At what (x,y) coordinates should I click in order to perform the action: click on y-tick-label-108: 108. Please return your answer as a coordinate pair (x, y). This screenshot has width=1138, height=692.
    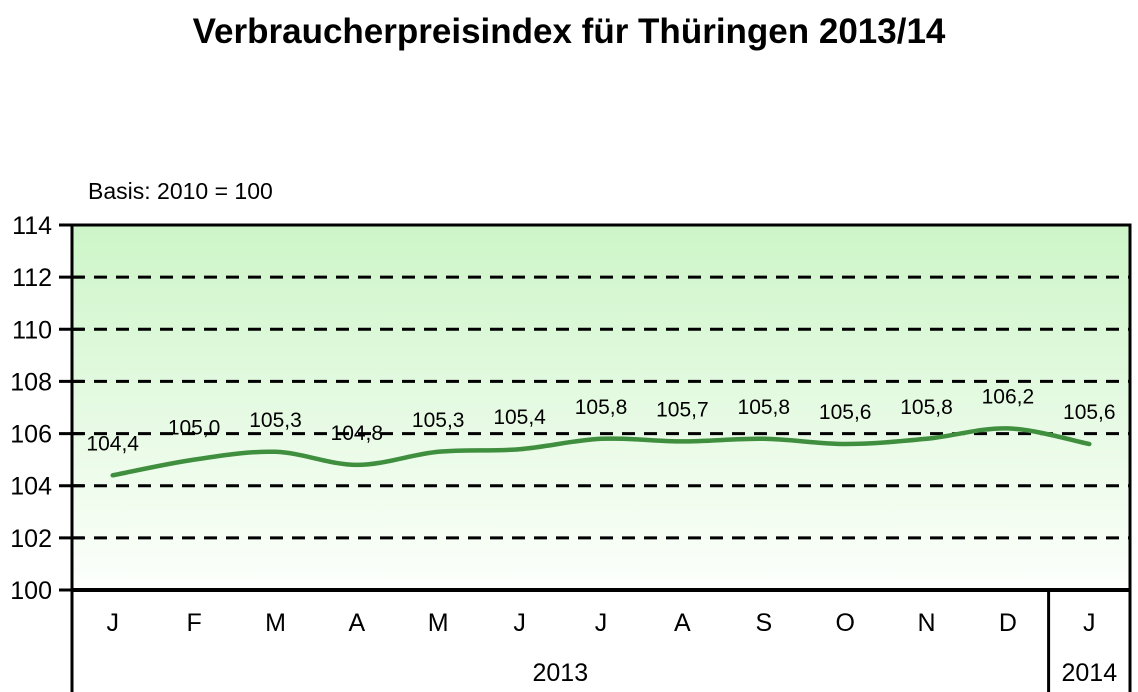
    Looking at the image, I should click on (31, 382).